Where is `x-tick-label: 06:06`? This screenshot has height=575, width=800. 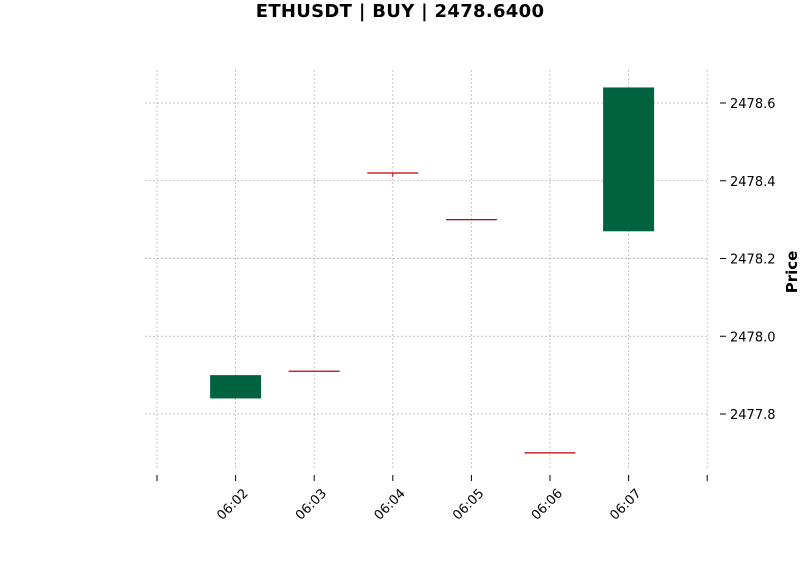 x-tick-label: 06:06 is located at coordinates (547, 504).